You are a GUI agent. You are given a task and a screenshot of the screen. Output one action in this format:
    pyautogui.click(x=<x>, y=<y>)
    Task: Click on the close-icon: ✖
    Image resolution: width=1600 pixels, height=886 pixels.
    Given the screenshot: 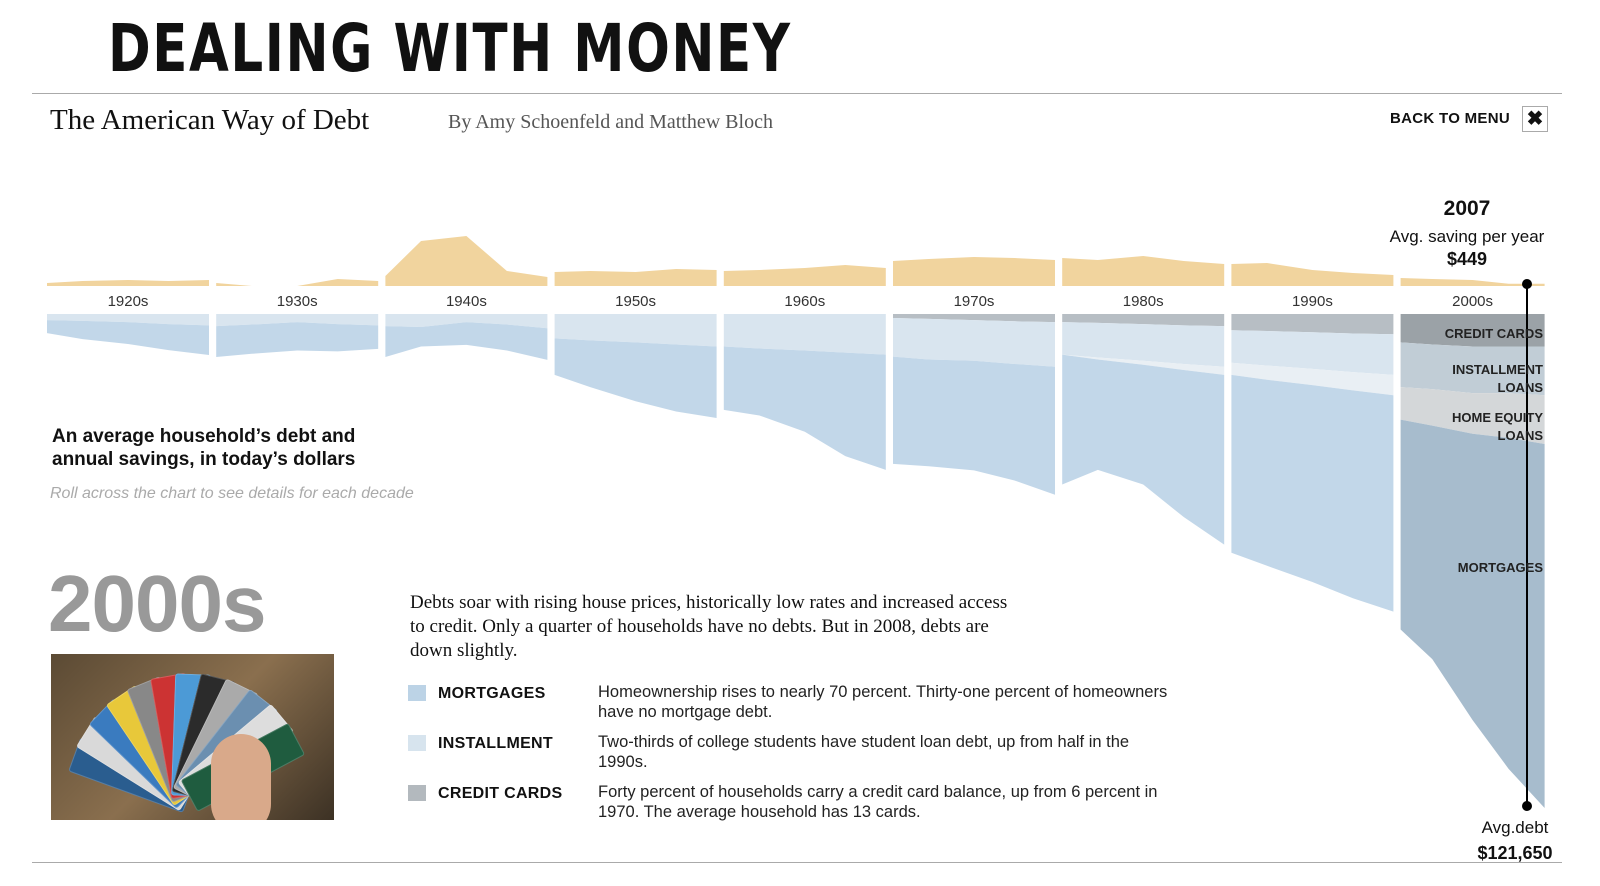 What is the action you would take?
    pyautogui.click(x=1535, y=119)
    